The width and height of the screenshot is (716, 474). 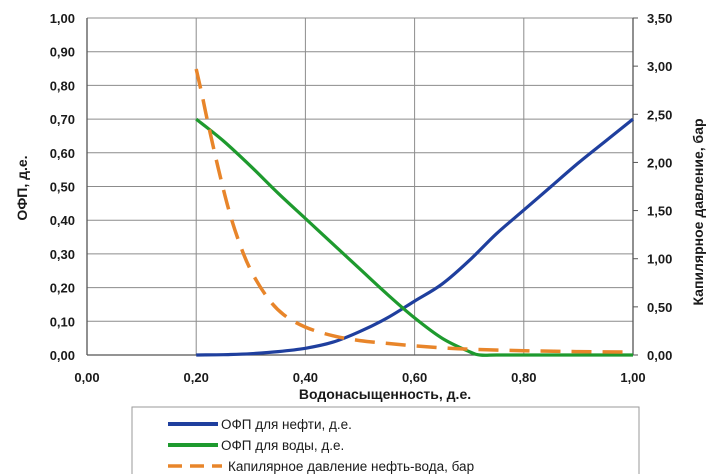 I want to click on y-right-tick-label: 2,50, so click(x=659, y=114).